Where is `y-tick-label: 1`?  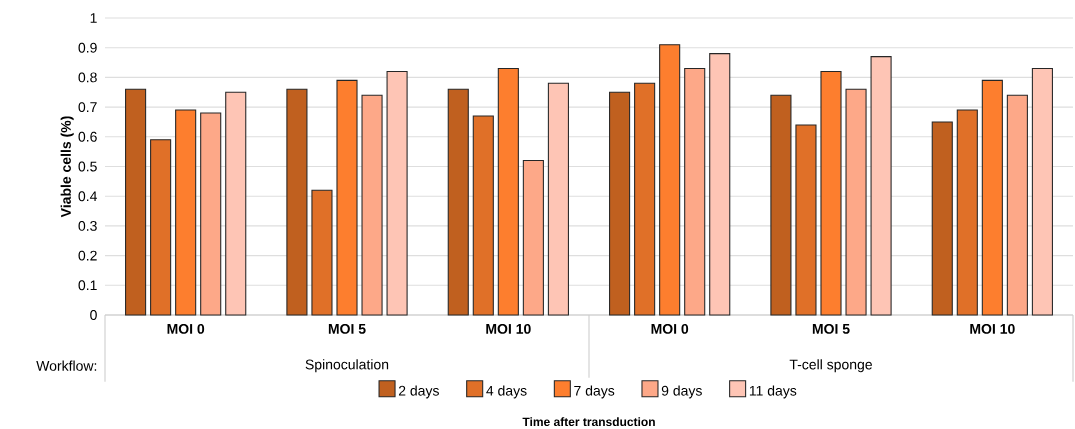 y-tick-label: 1 is located at coordinates (93, 18).